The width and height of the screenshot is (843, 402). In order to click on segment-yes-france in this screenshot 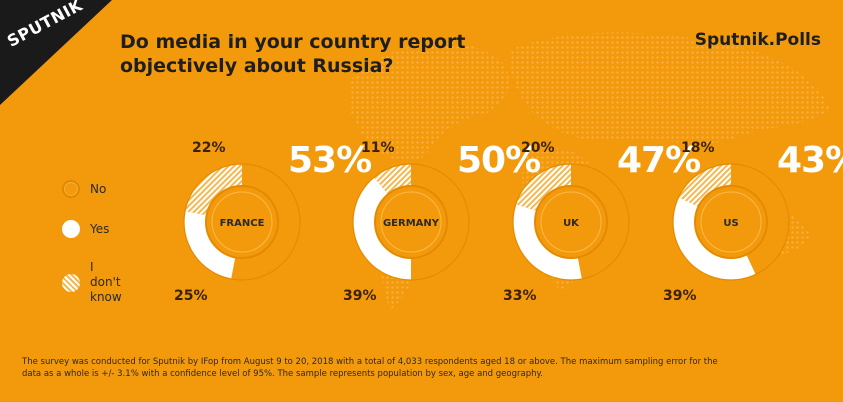, I will do `click(210, 245)`.